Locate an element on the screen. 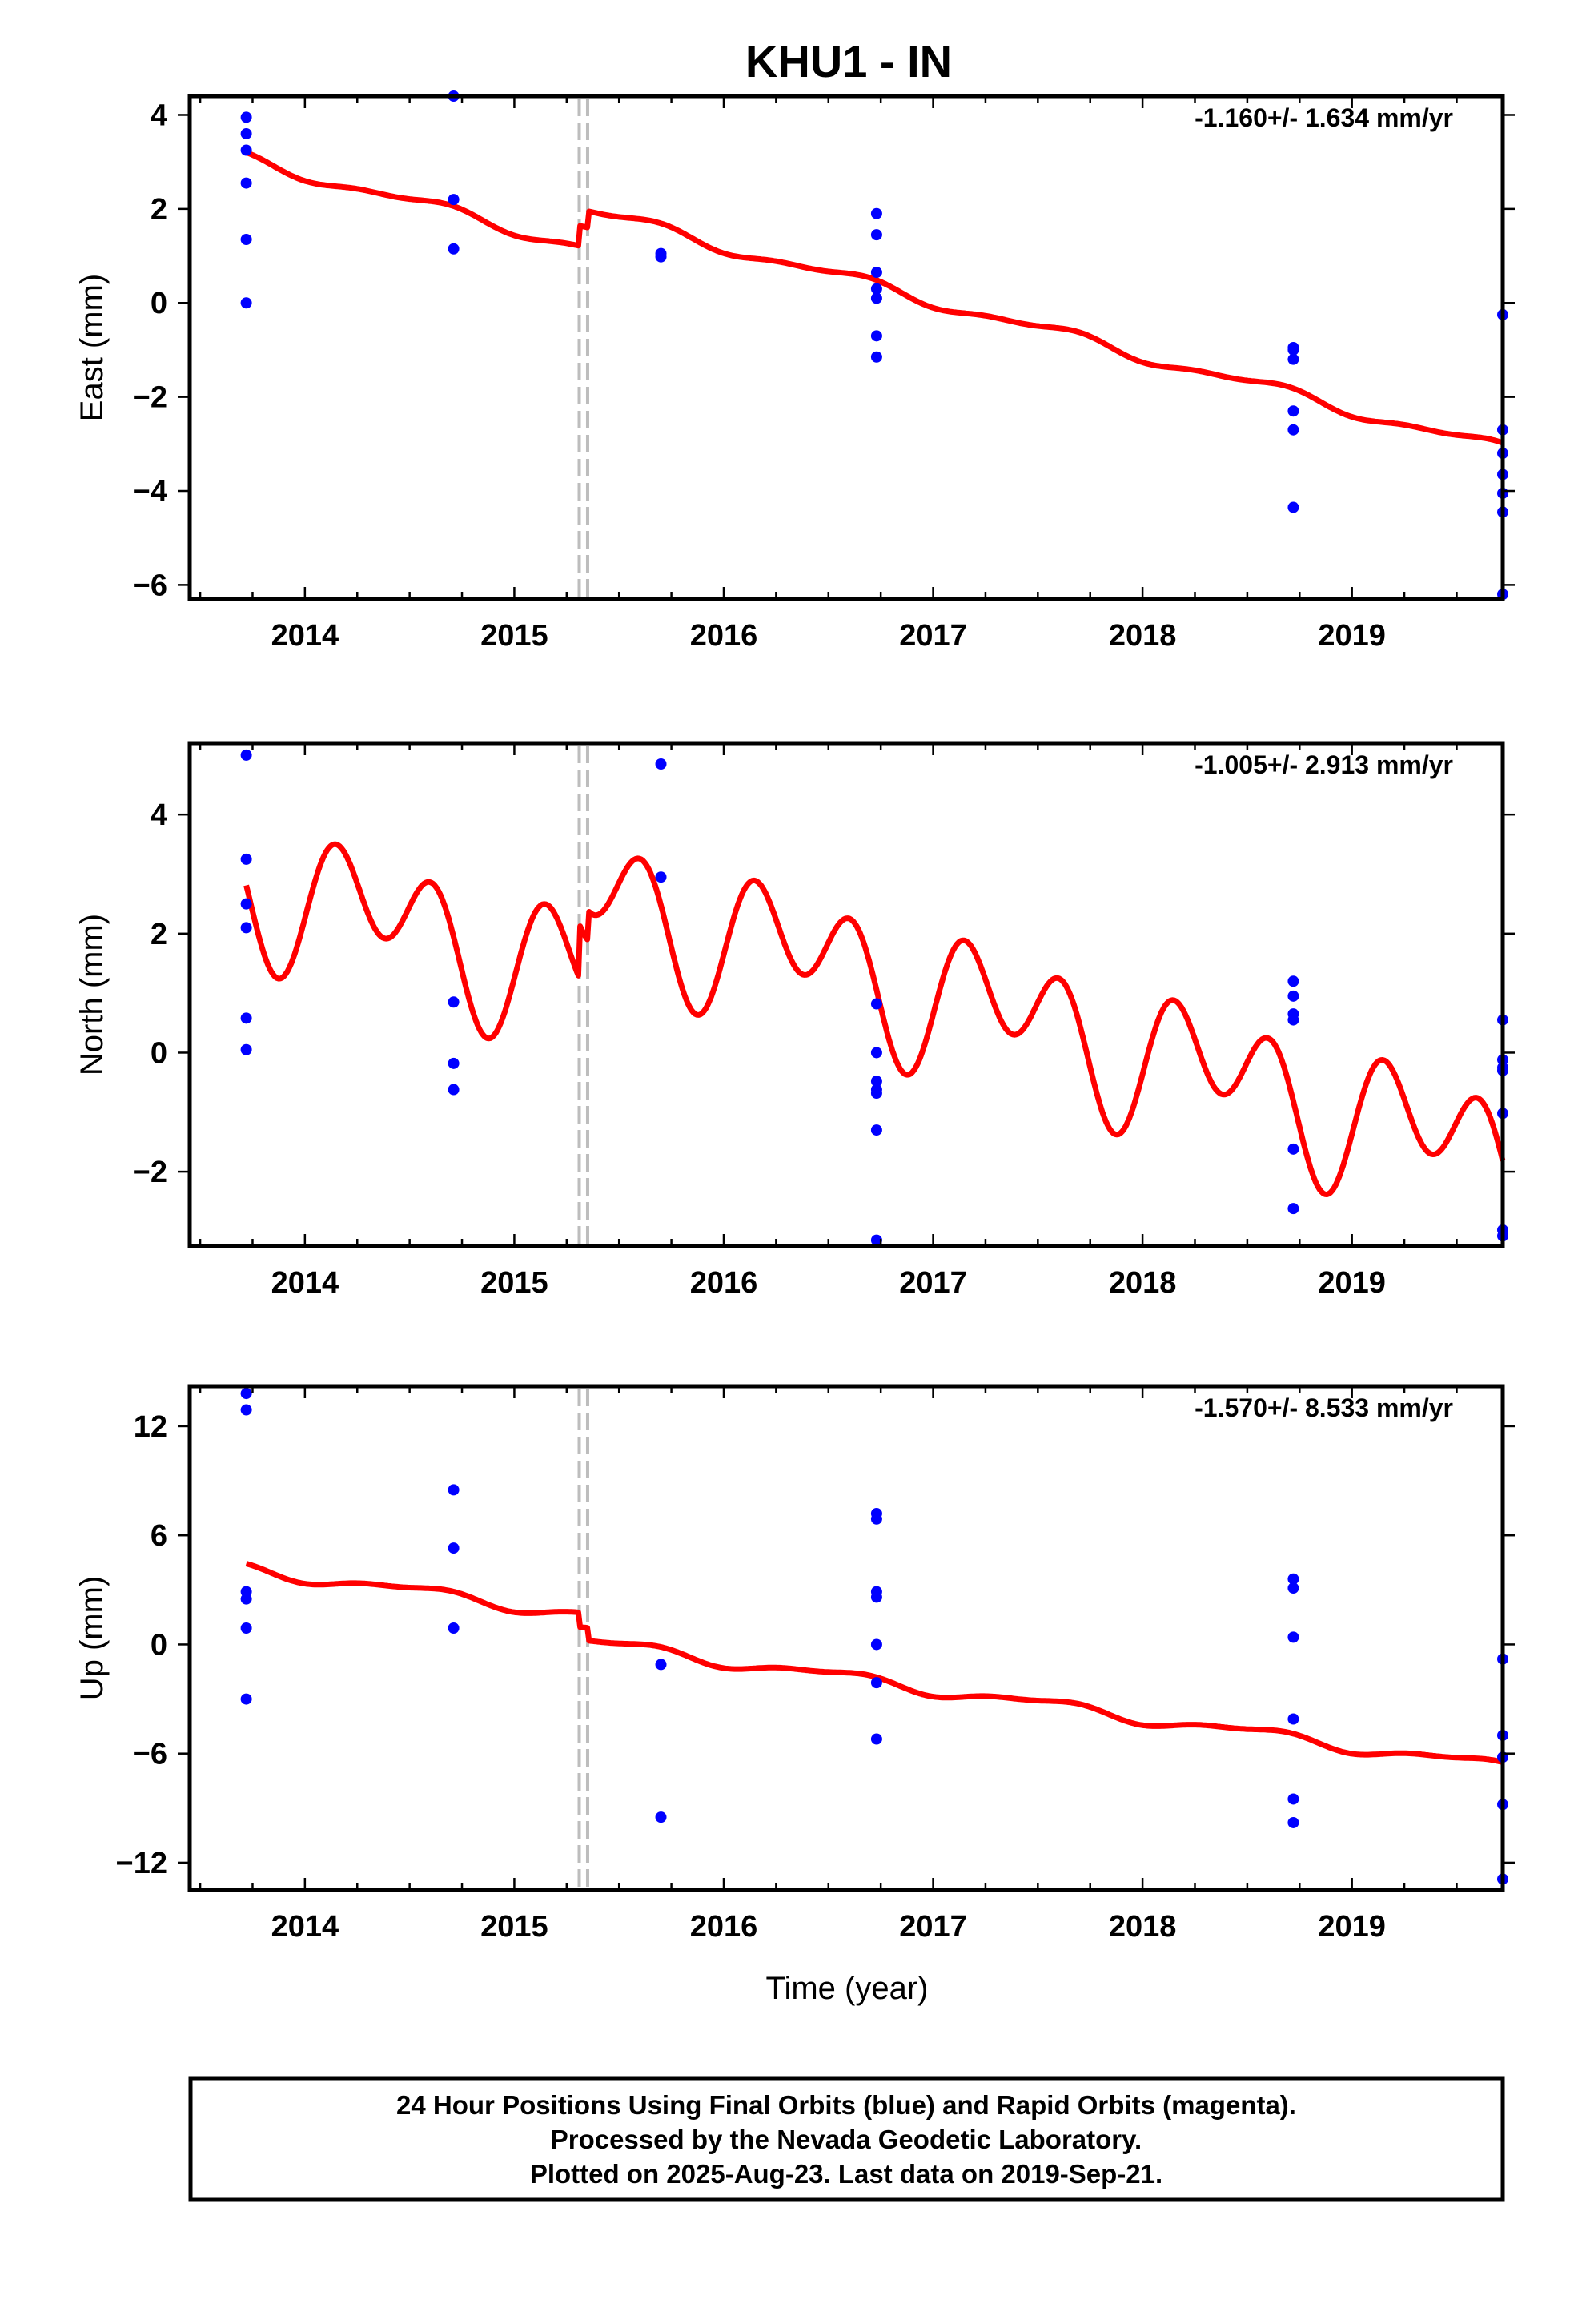 Image resolution: width=1582 pixels, height=2324 pixels. up-y-tick-label: 12 is located at coordinates (151, 1427).